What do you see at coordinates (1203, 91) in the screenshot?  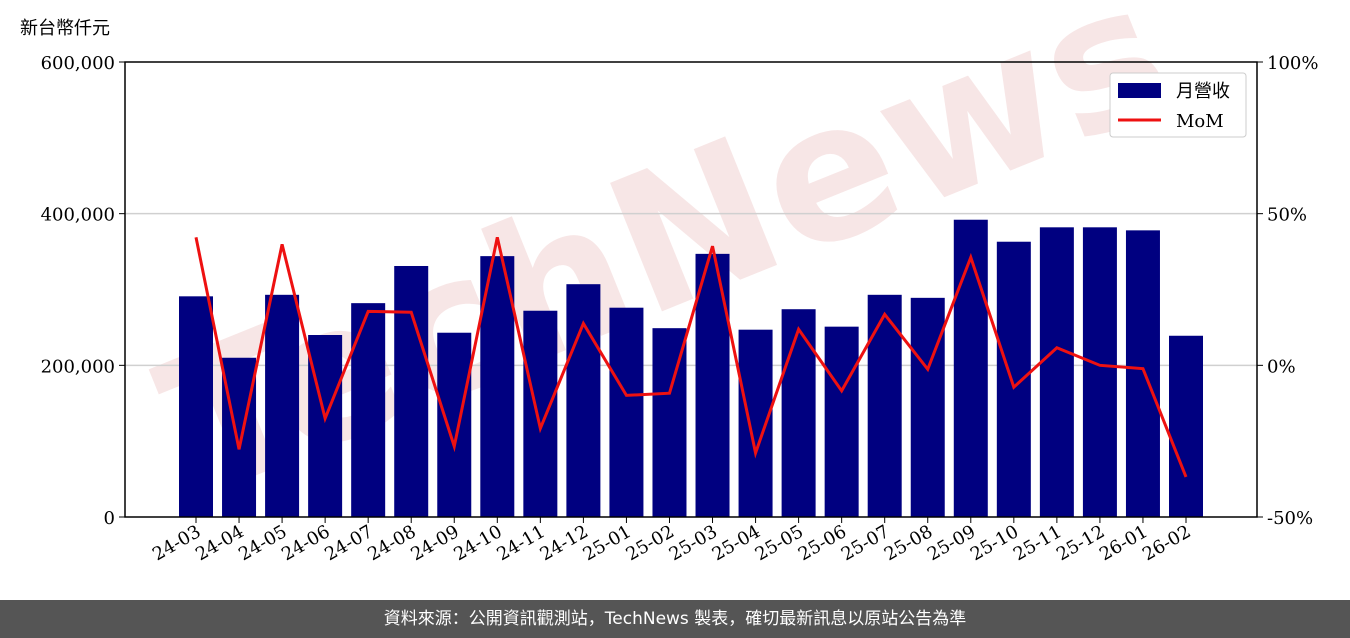 I see `legend-label: 月營收` at bounding box center [1203, 91].